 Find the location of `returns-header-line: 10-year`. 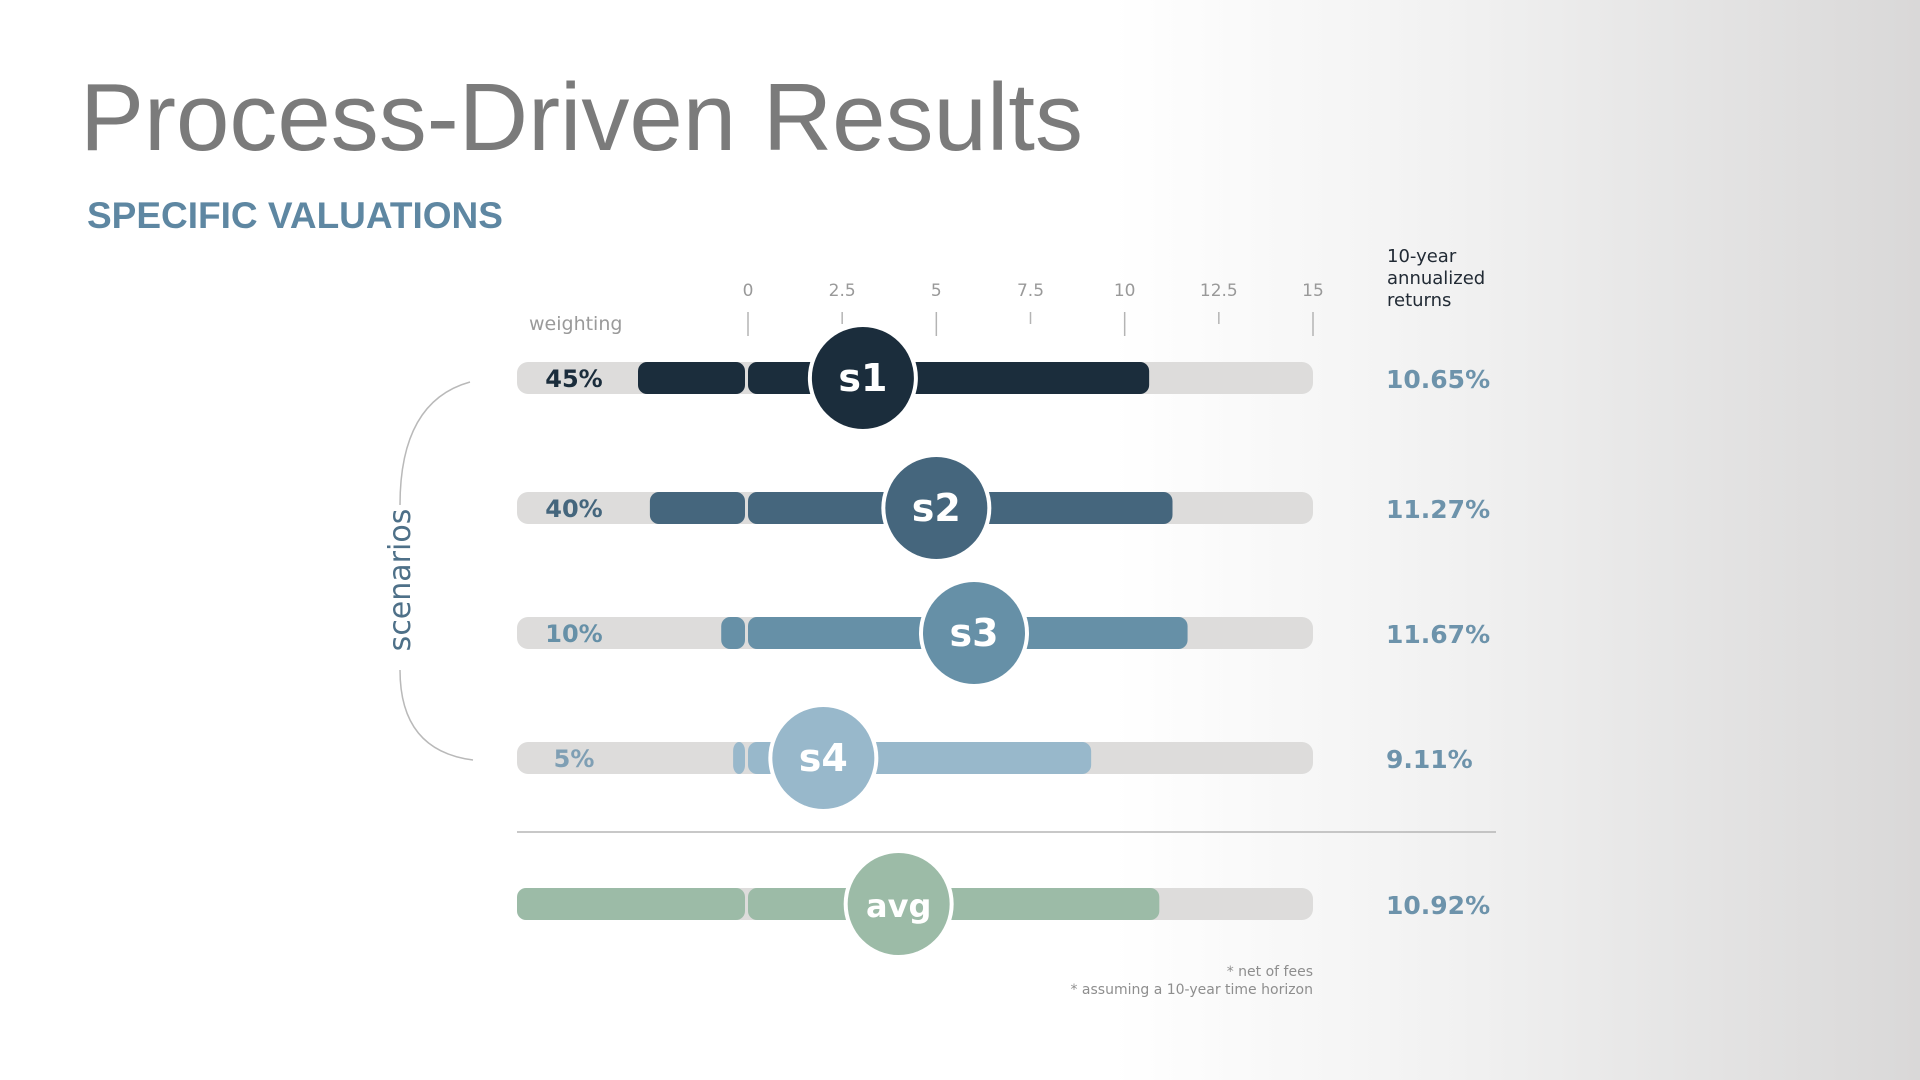

returns-header-line: 10-year is located at coordinates (1422, 256).